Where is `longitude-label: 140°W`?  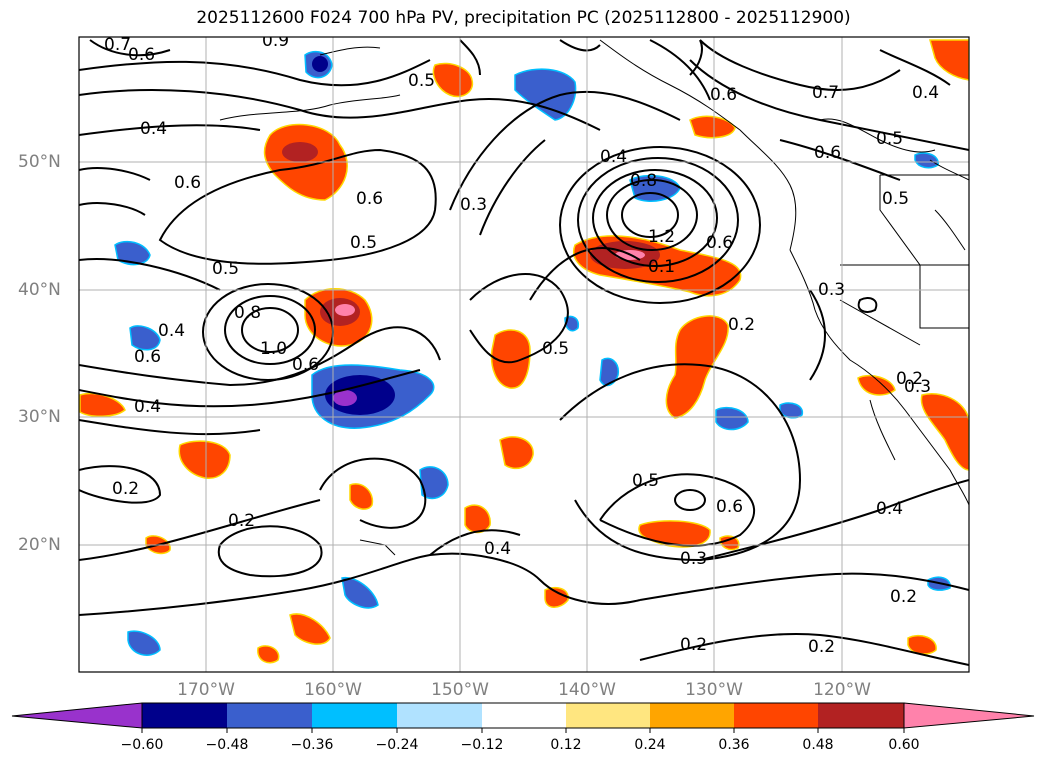
longitude-label: 140°W is located at coordinates (587, 690).